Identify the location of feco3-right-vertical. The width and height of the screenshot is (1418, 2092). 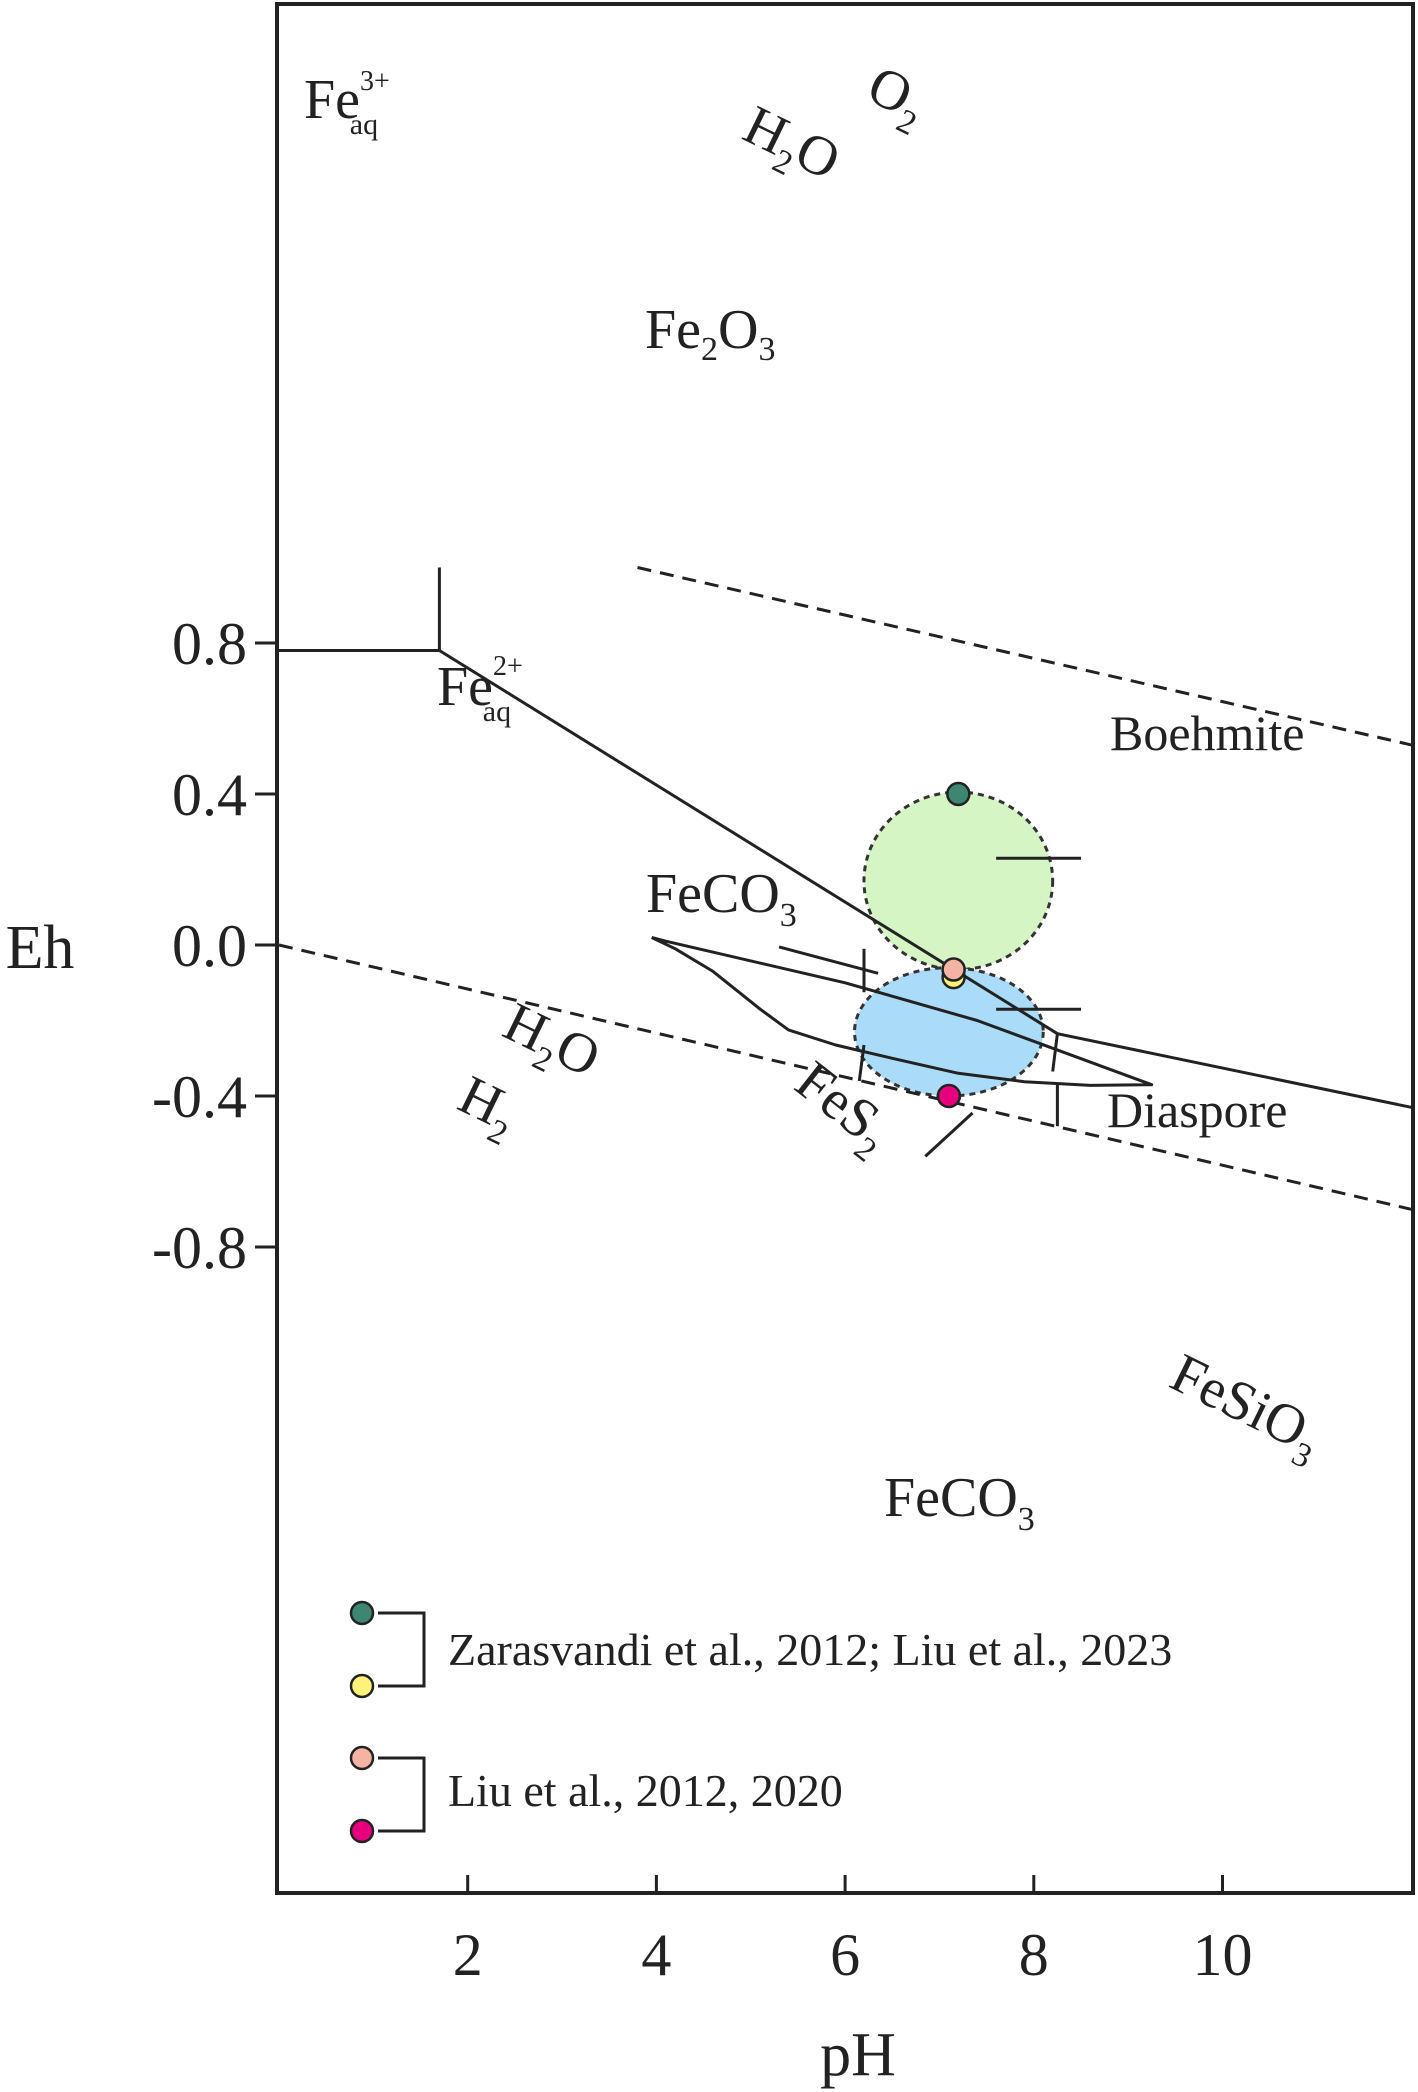
(1055, 1052).